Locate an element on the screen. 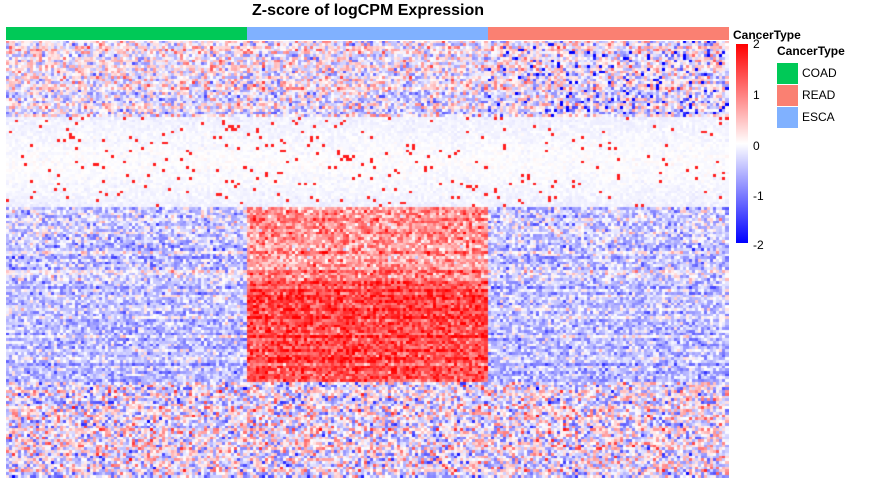  scale-tick-2: 2 is located at coordinates (756, 44).